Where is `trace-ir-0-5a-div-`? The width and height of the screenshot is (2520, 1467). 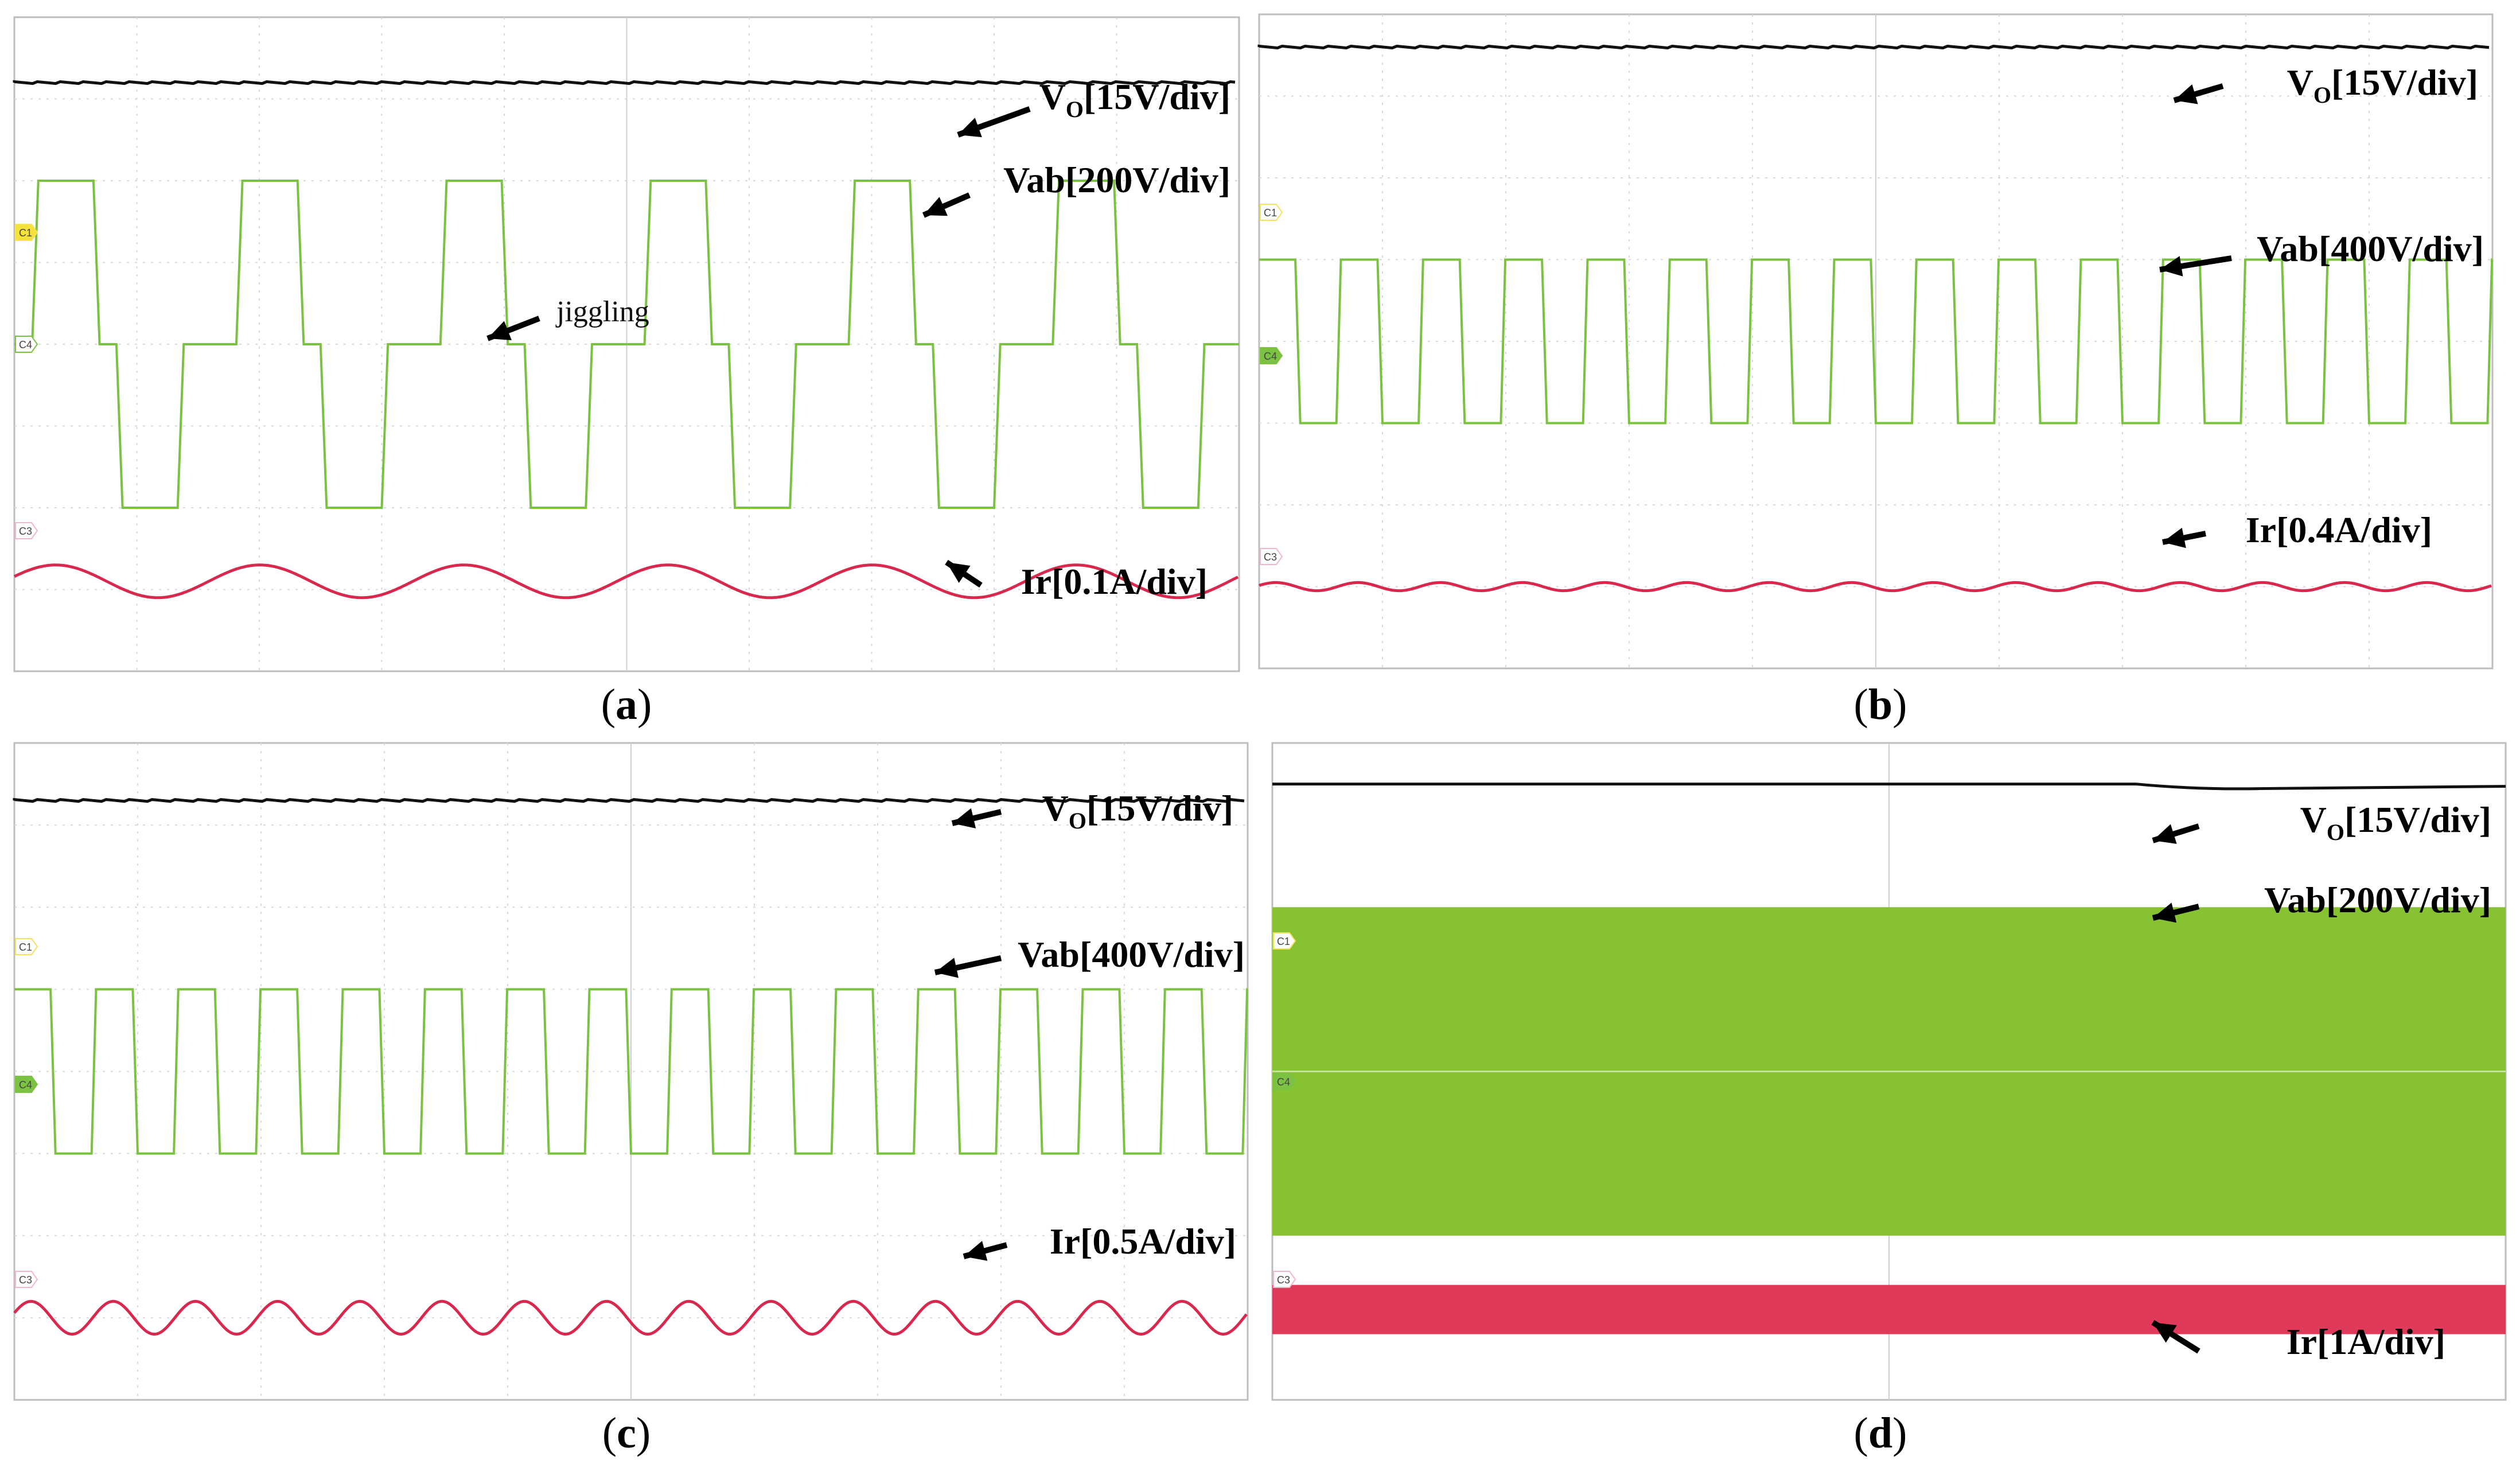
trace-ir-0-5a-div- is located at coordinates (630, 1317).